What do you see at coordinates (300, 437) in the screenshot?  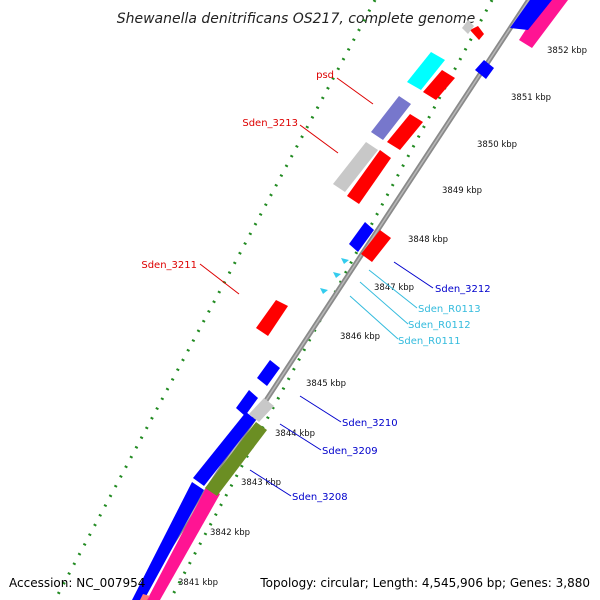 I see `leader-sden3209` at bounding box center [300, 437].